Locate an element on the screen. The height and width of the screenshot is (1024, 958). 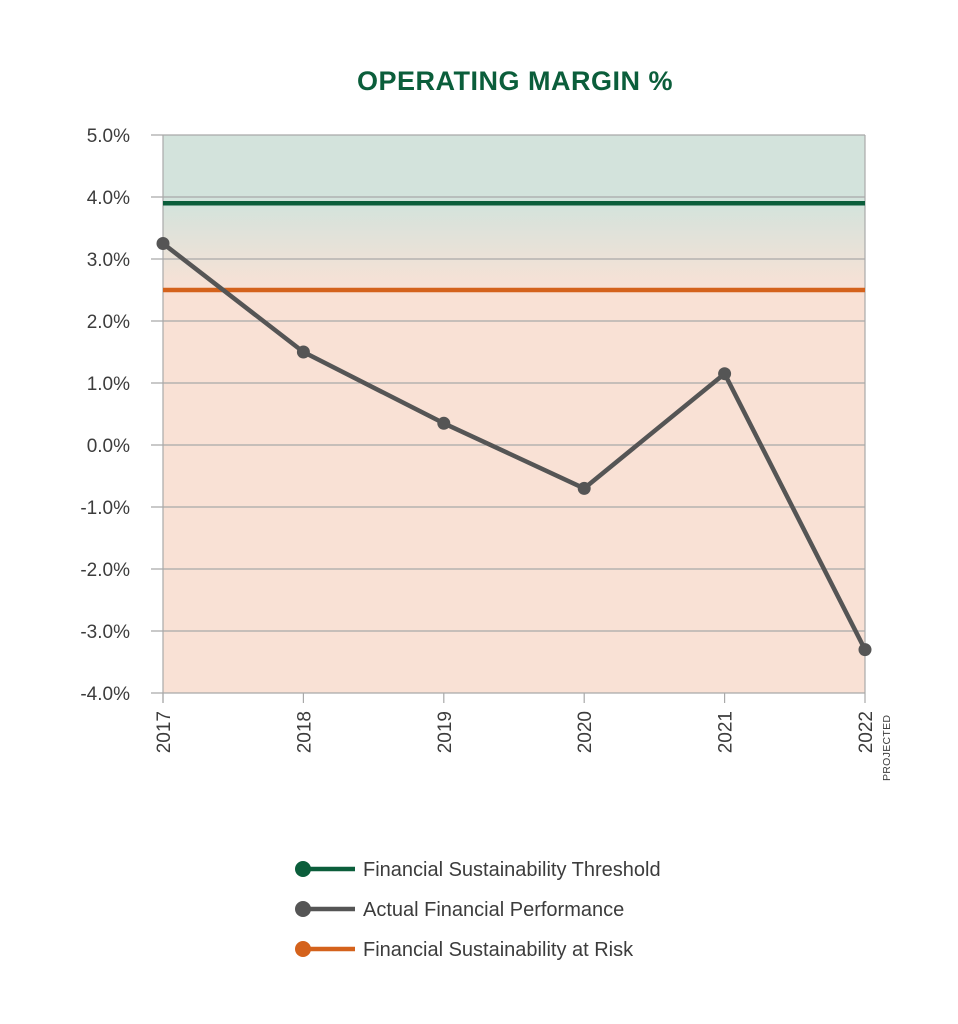
x-tick-label: 2022 is located at coordinates (866, 732).